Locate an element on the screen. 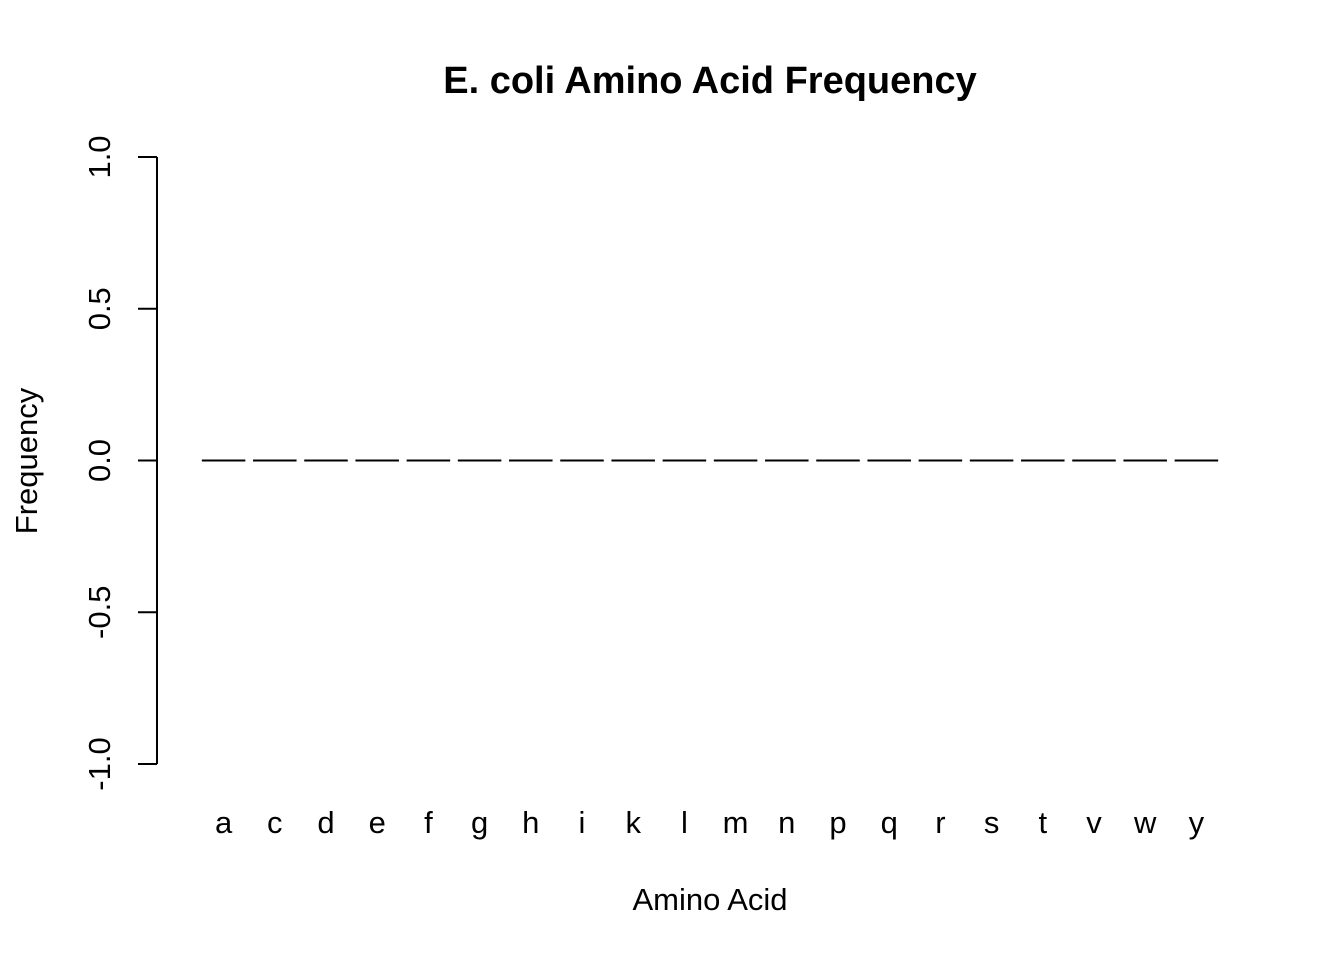 This screenshot has height=960, width=1344. x-tick-label: i is located at coordinates (582, 822).